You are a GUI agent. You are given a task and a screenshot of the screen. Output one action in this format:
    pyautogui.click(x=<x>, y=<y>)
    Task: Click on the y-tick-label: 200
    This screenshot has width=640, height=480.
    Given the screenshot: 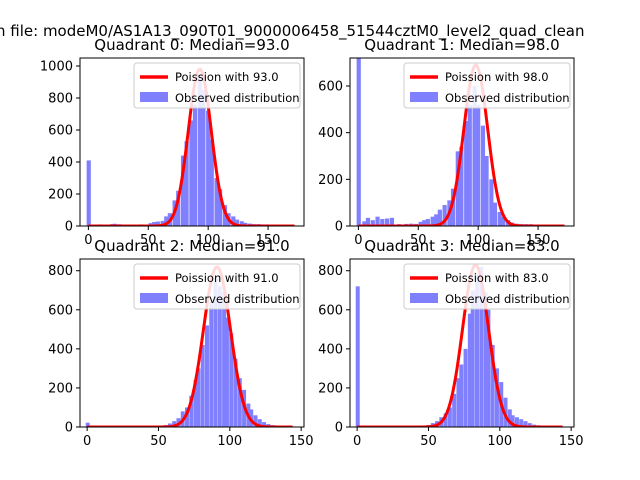 What is the action you would take?
    pyautogui.click(x=60, y=195)
    